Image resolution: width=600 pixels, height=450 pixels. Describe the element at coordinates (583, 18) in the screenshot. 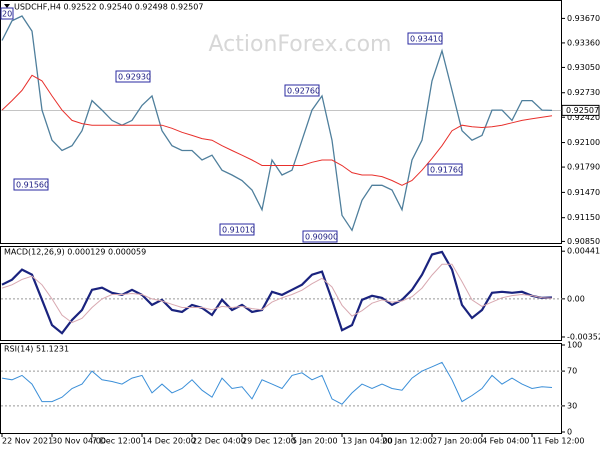

I see `y-tick-label: 0.93670` at that location.